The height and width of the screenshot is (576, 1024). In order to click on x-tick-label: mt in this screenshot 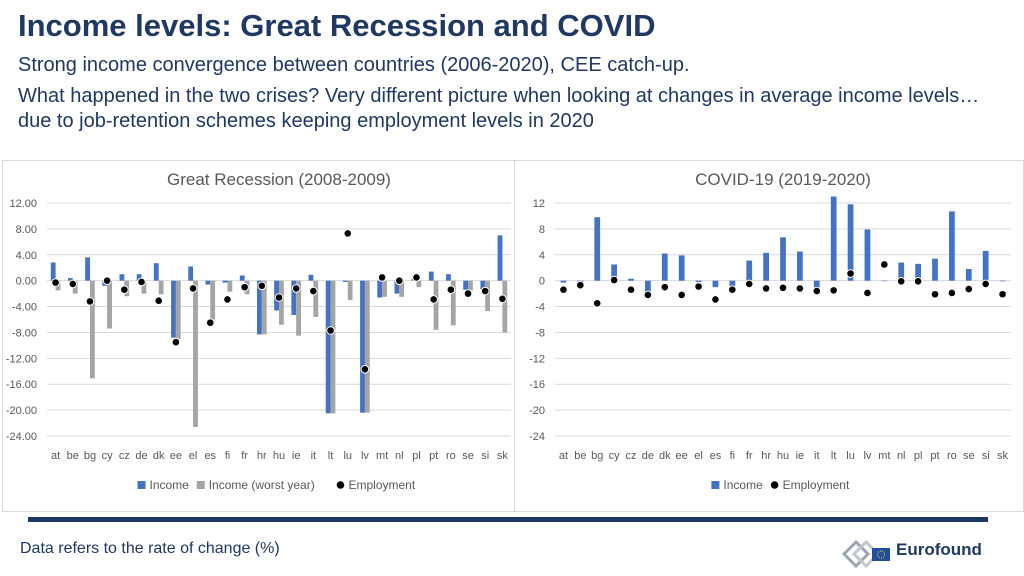, I will do `click(382, 456)`.